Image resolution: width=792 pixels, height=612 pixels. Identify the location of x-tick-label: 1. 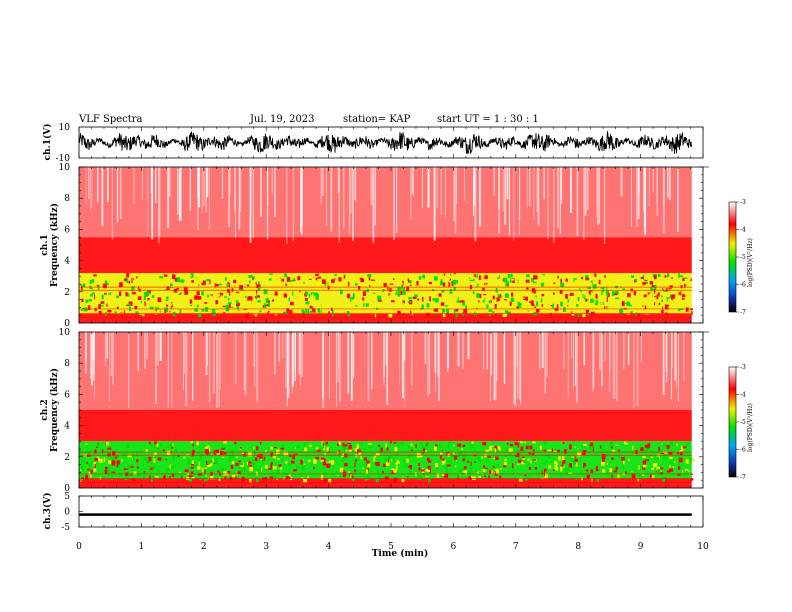
(142, 547).